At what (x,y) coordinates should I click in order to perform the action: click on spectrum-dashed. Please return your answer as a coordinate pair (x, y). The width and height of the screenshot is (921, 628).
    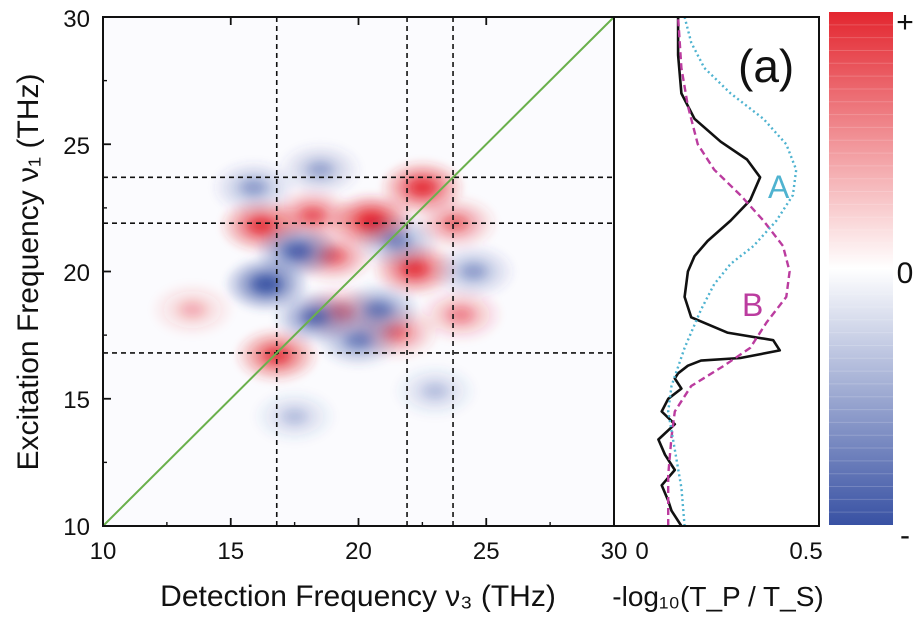
    Looking at the image, I should click on (729, 271).